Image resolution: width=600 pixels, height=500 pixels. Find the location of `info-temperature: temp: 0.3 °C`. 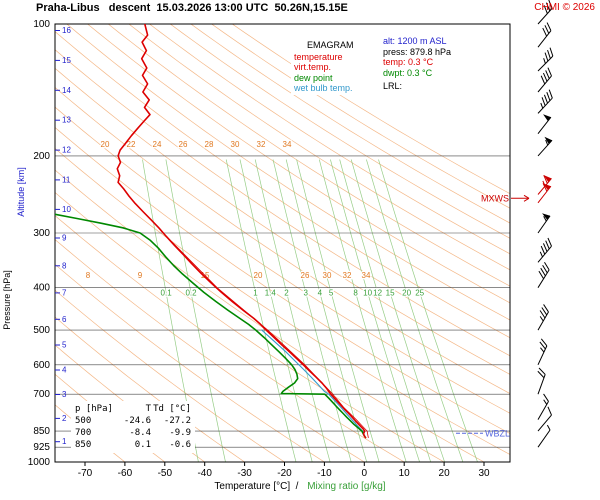

info-temperature: temp: 0.3 °C is located at coordinates (408, 62).